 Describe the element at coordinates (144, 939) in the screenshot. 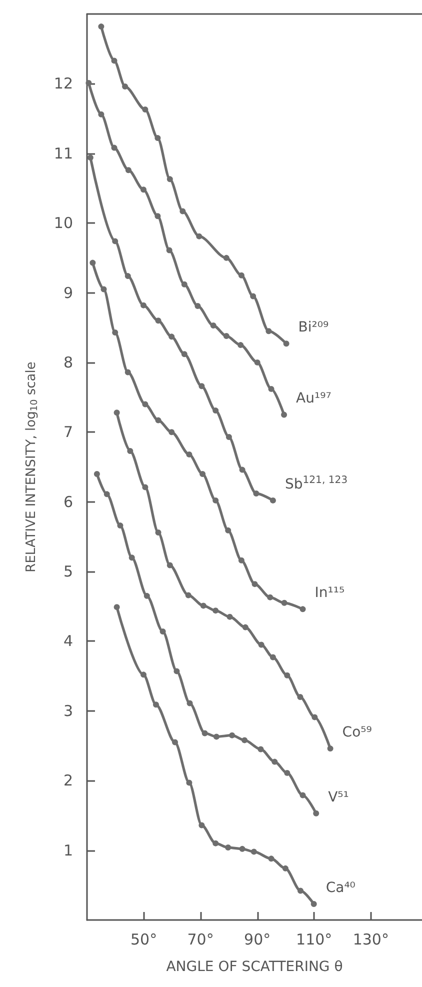

I see `x-tick-label: 50°` at that location.